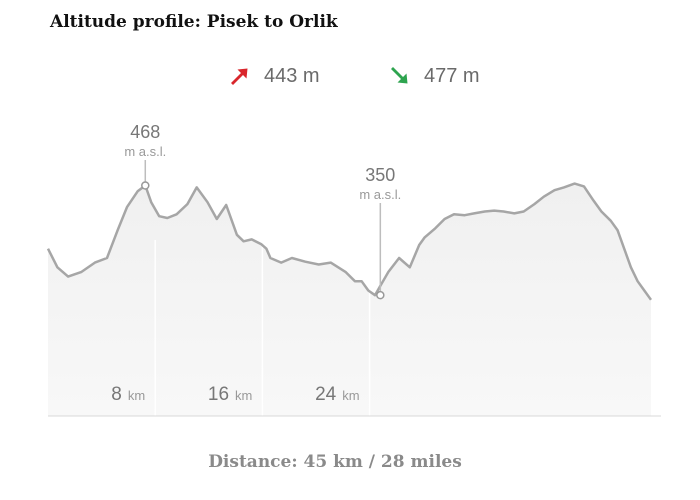  Describe the element at coordinates (399, 75) in the screenshot. I see `descent-arrow-icon` at that location.